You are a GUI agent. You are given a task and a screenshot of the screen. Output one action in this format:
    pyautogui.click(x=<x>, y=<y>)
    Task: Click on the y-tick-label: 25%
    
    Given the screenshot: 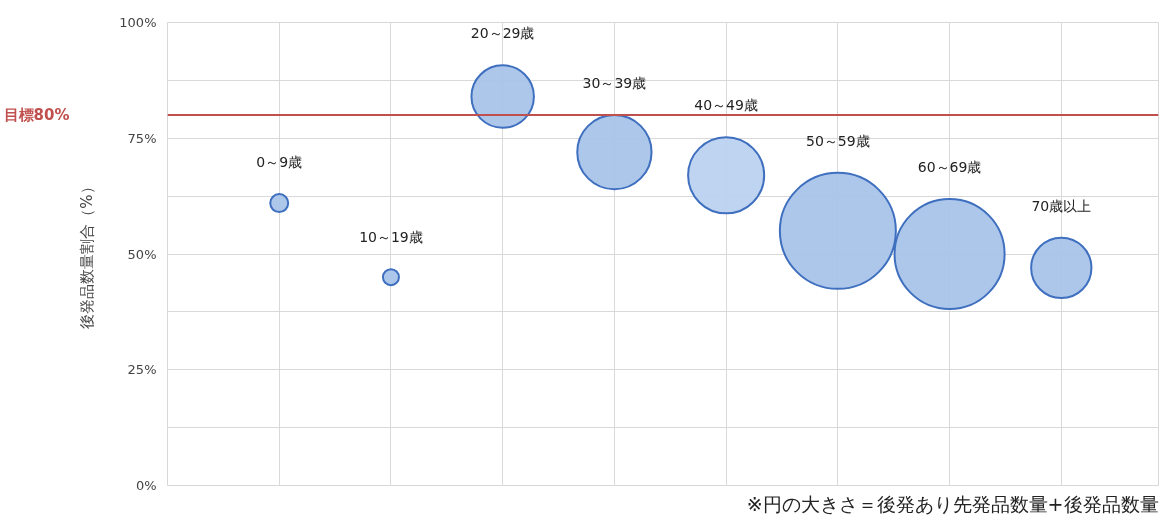 What is the action you would take?
    pyautogui.click(x=142, y=370)
    